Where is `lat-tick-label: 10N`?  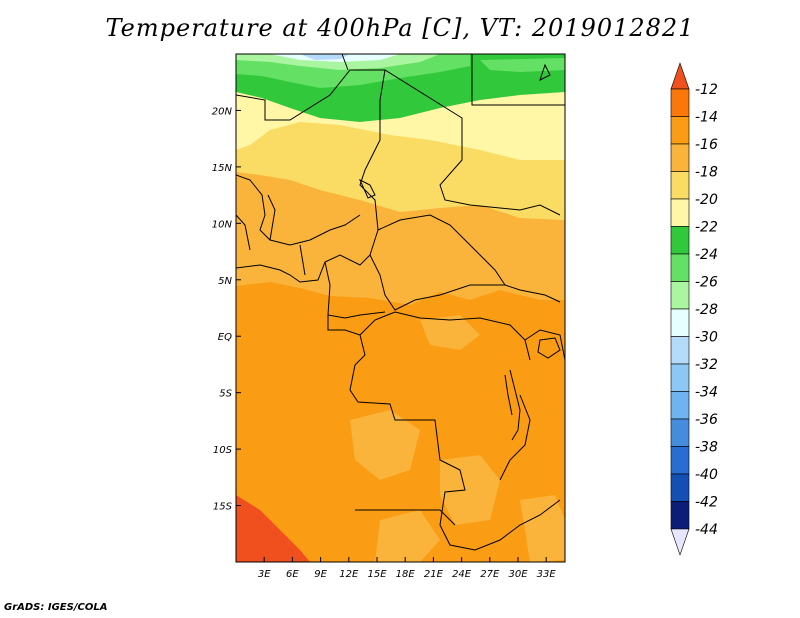 lat-tick-label: 10N is located at coordinates (222, 224).